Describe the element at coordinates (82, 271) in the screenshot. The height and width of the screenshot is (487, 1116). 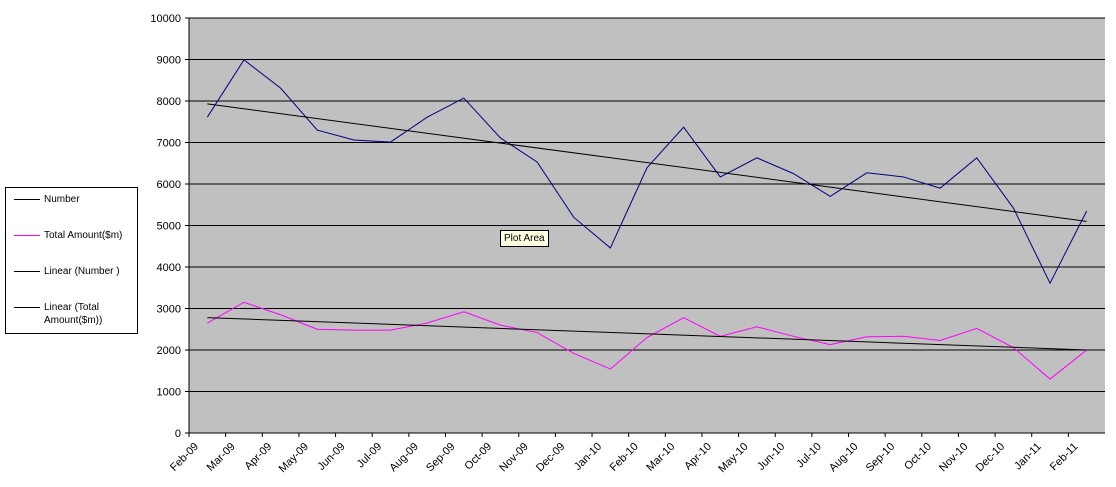
I see `legend-label: Linear (Number )` at that location.